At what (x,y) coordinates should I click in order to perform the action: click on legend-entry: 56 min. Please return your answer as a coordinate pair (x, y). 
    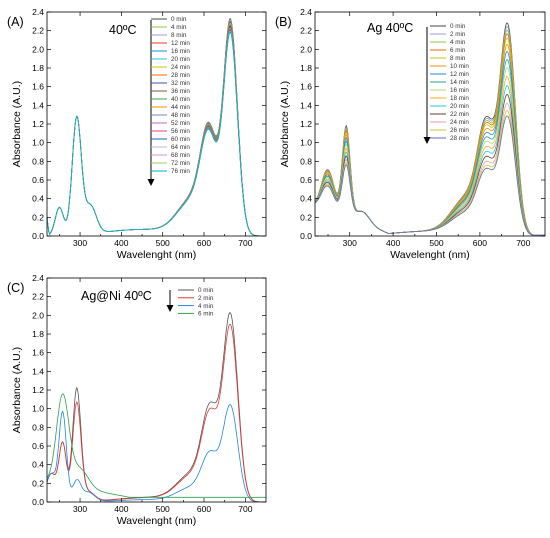
    Looking at the image, I should click on (180, 131).